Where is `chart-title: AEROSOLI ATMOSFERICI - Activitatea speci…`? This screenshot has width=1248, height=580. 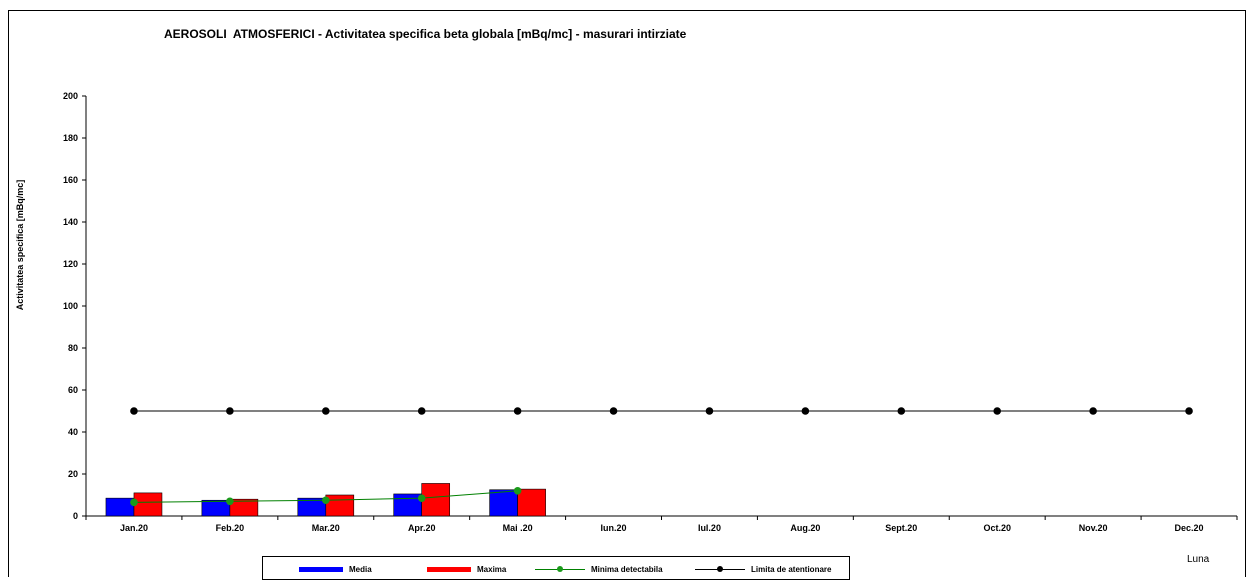
chart-title: AEROSOLI ATMOSFERICI - Activitatea speci… is located at coordinates (425, 34).